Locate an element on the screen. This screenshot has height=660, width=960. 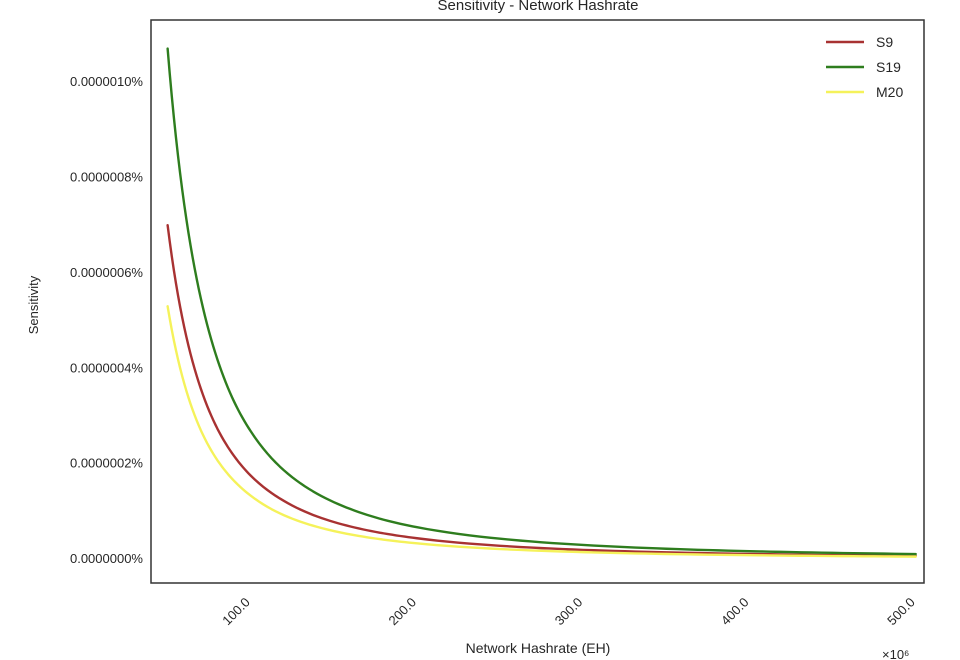
chart-title: Sensitivity - Network Hashrate is located at coordinates (538, 7).